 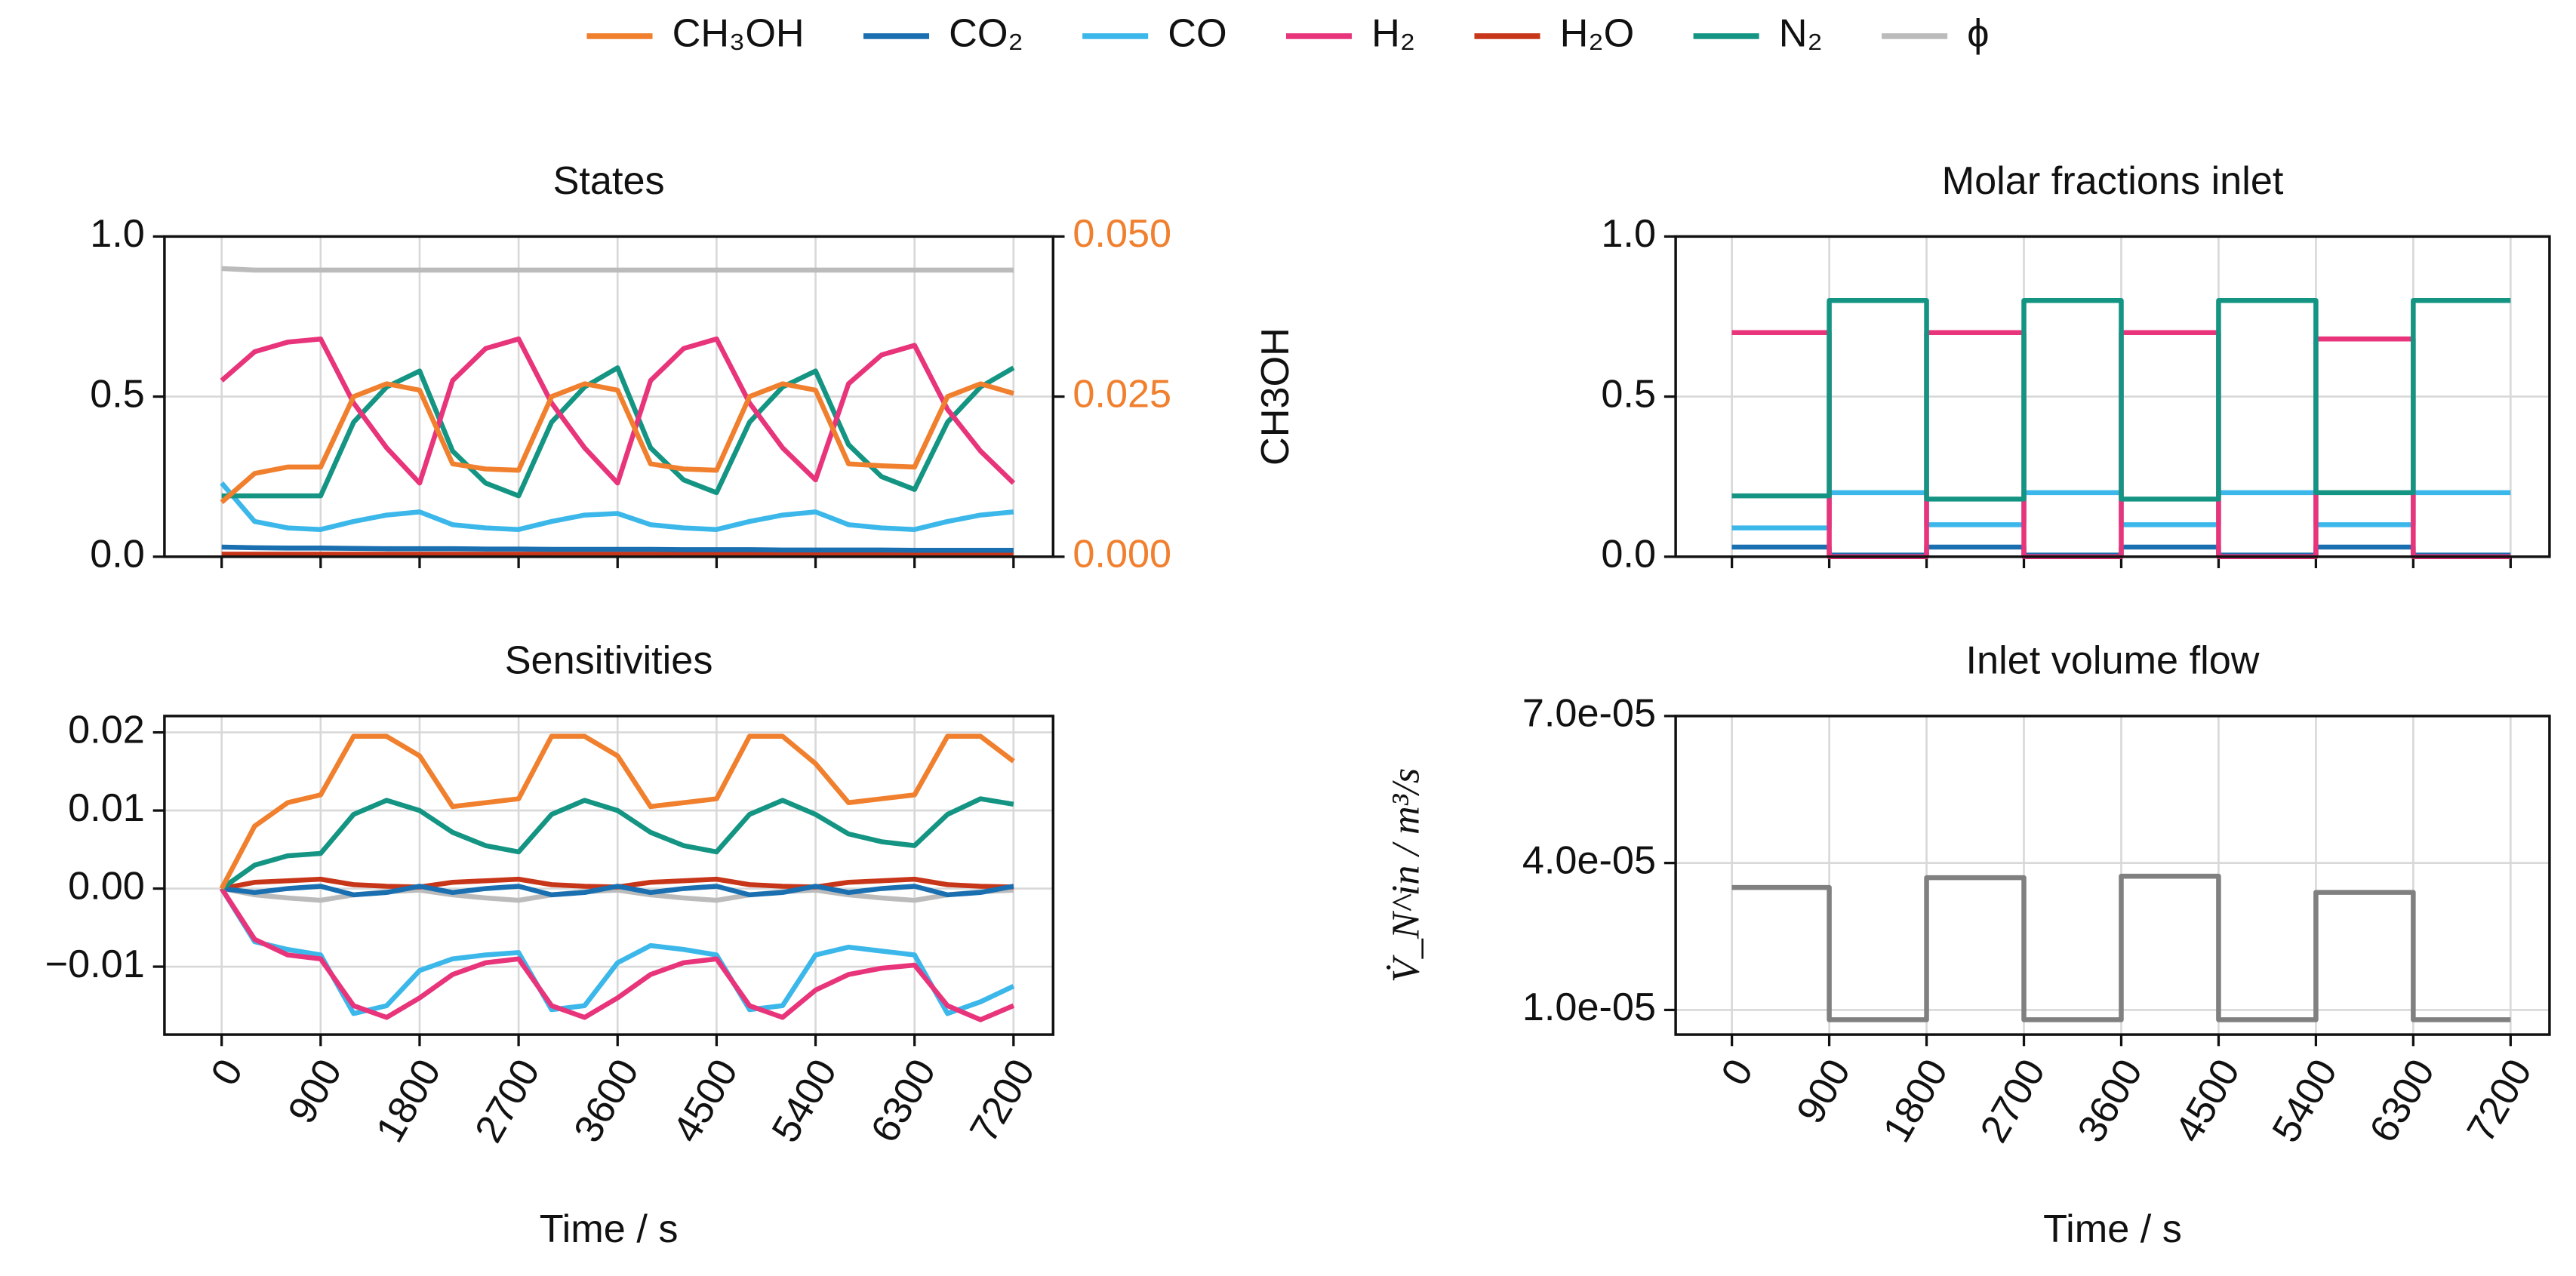 What do you see at coordinates (1597, 34) in the screenshot?
I see `legend-label: H₂O` at bounding box center [1597, 34].